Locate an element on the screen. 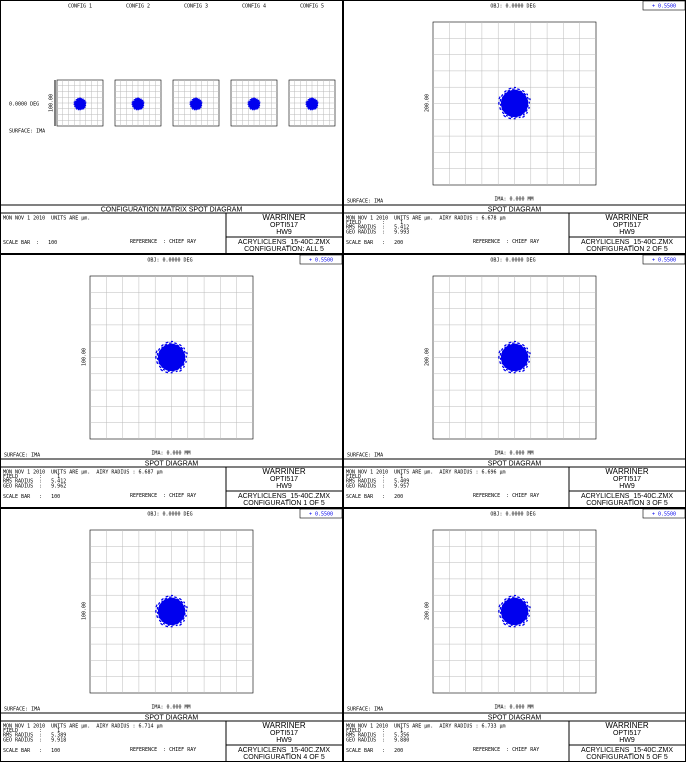  legend-box is located at coordinates (321, 513).